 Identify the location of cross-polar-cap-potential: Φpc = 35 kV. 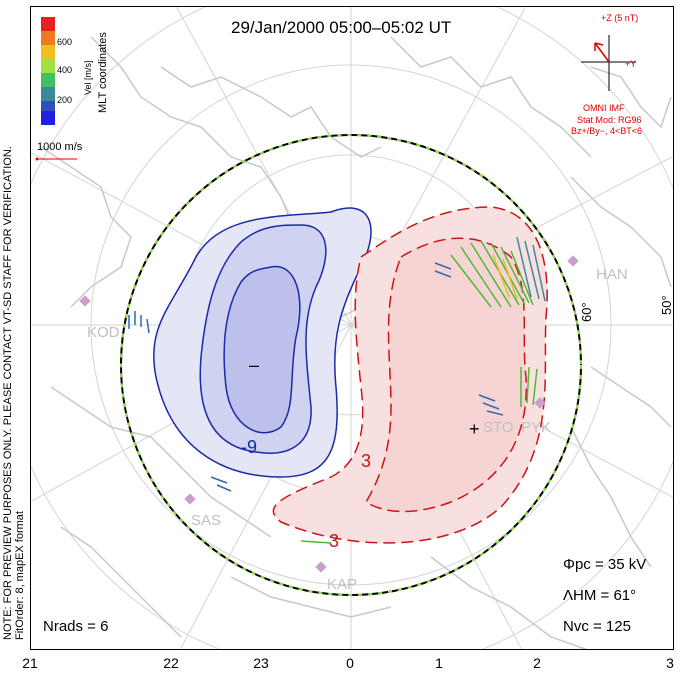
(605, 564).